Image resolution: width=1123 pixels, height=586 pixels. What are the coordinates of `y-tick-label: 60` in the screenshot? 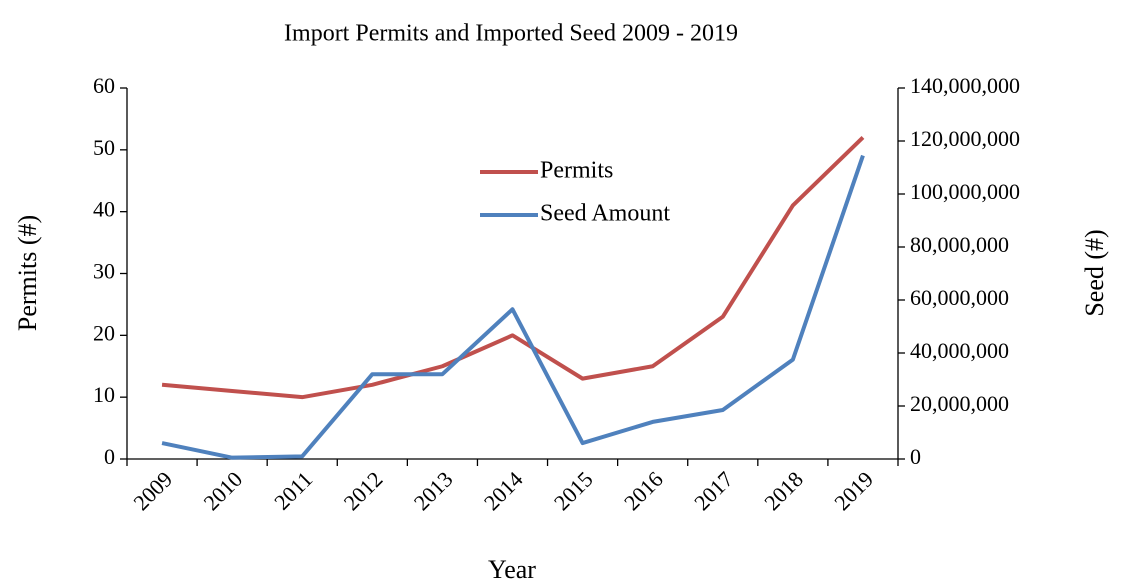 It's located at (104, 85).